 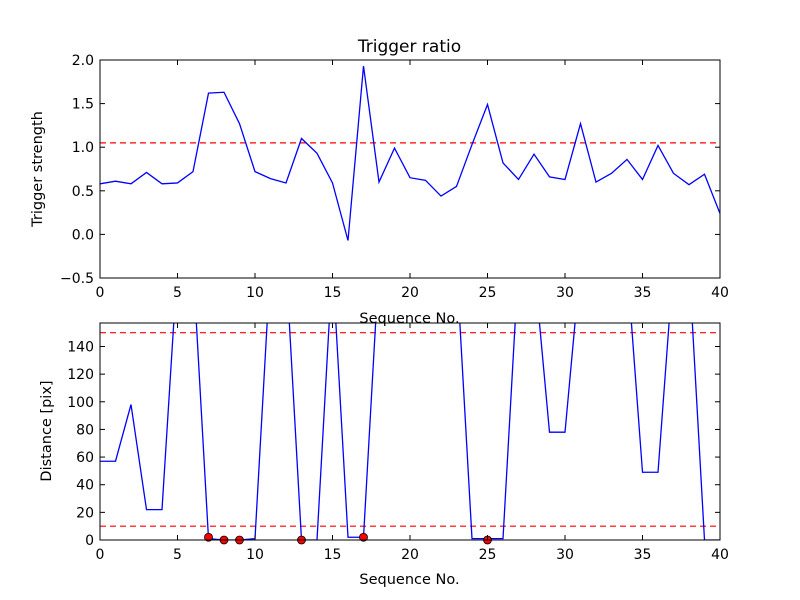 I want to click on y-tick-label: 80, so click(x=85, y=430).